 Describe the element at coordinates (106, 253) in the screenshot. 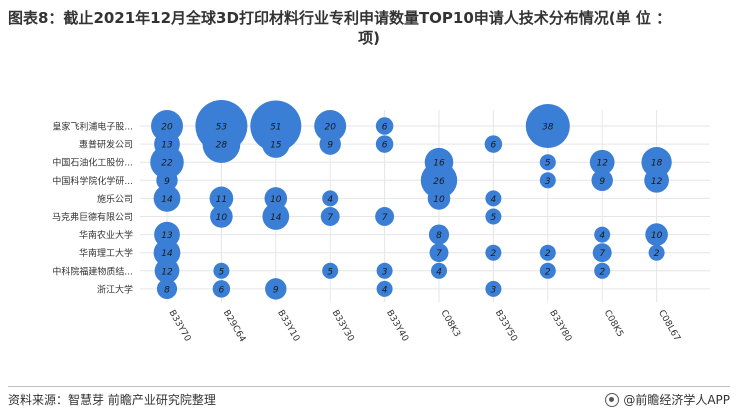

I see `y-tick-label: 华南理工大学` at that location.